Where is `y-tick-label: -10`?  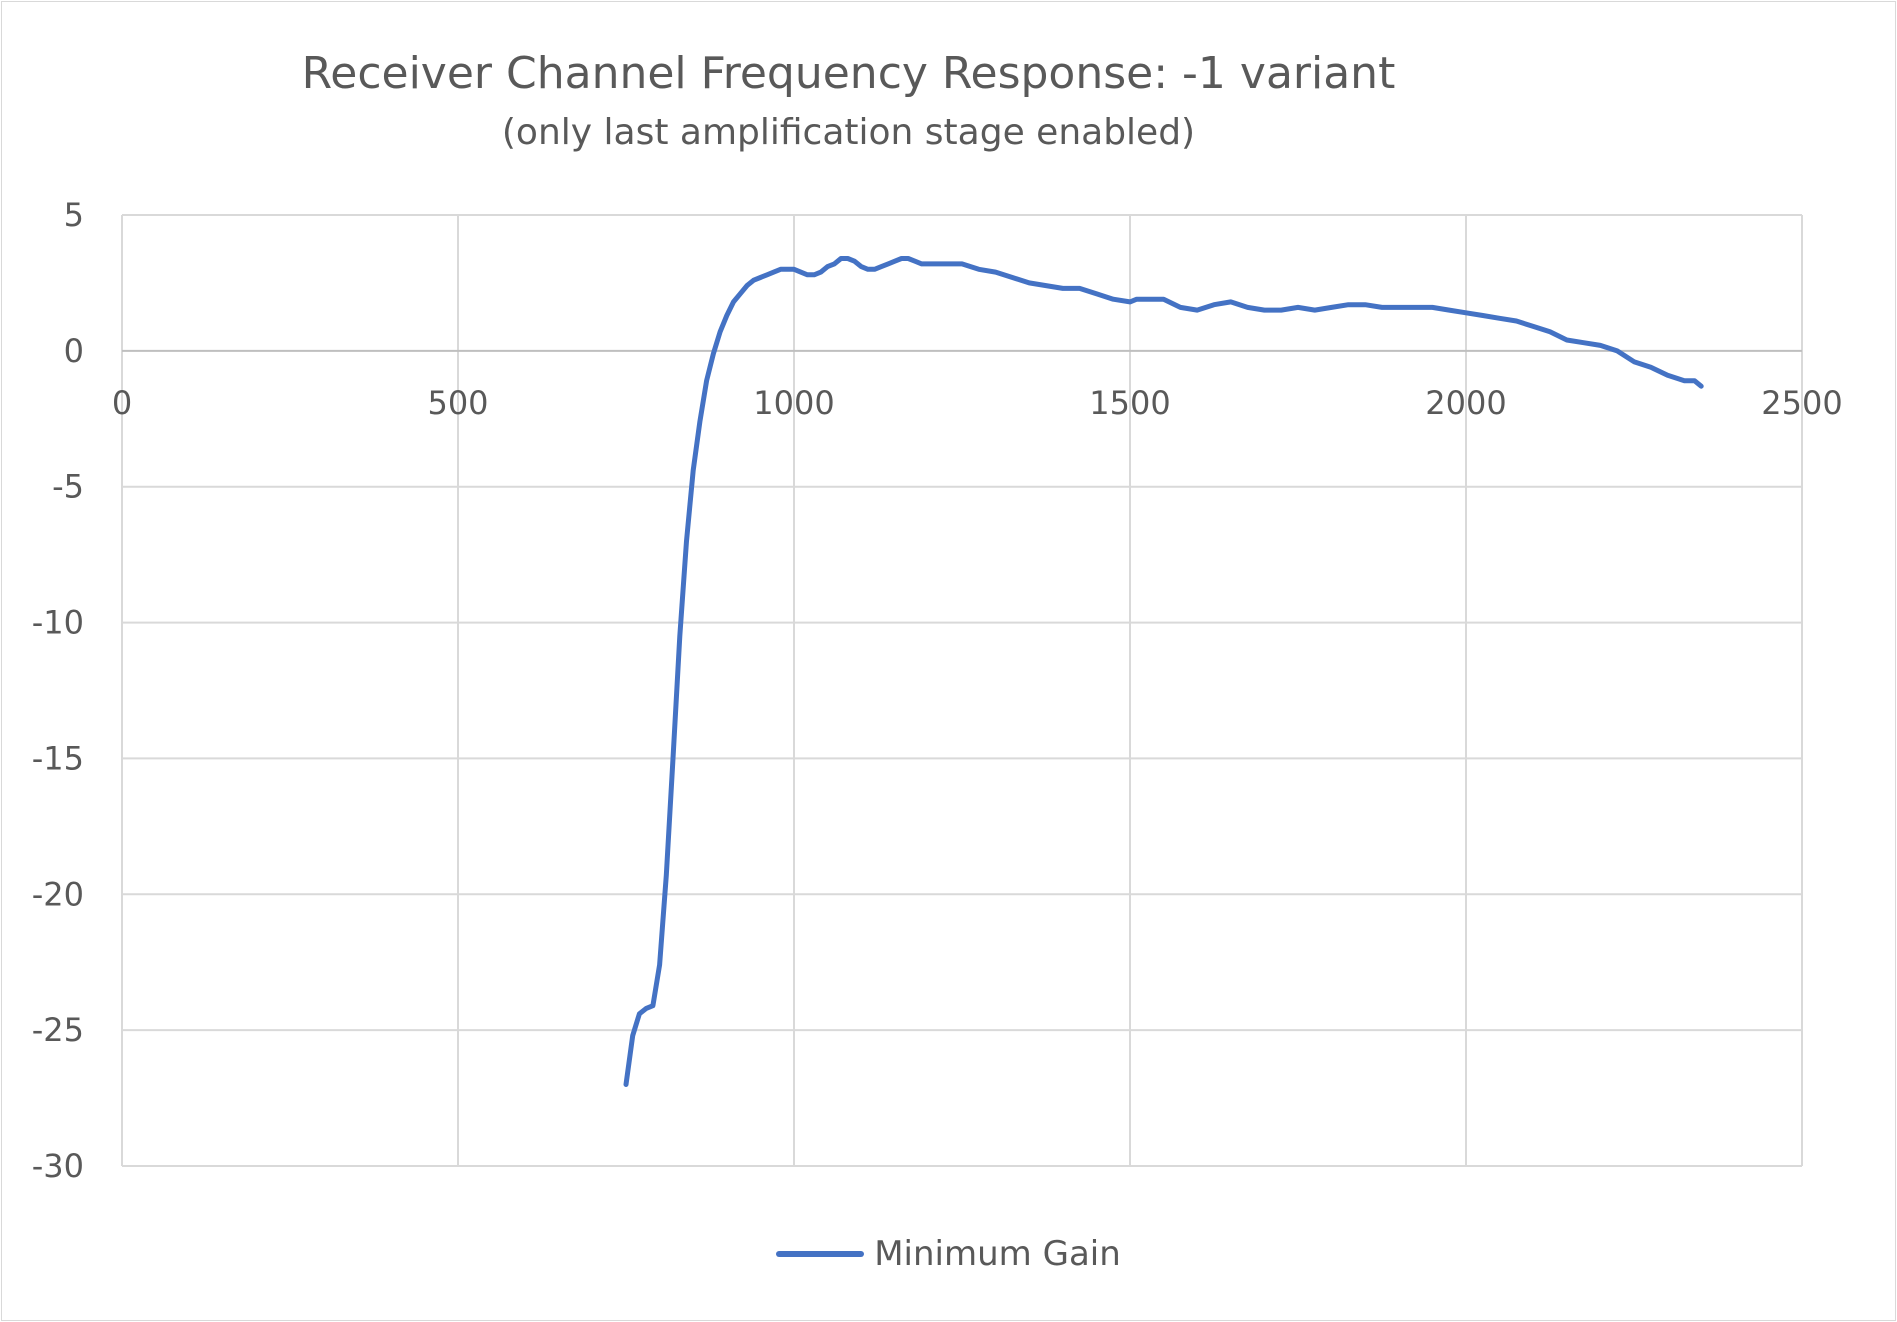 y-tick-label: -10 is located at coordinates (58, 623).